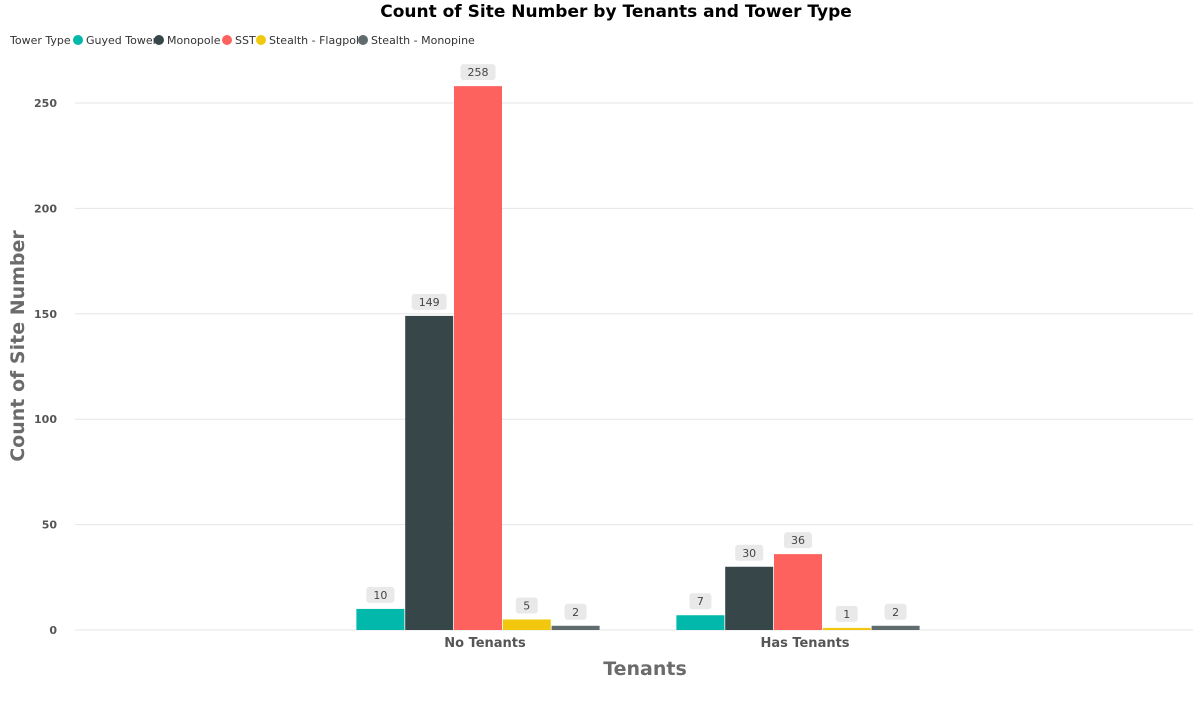 The width and height of the screenshot is (1193, 713). Describe the element at coordinates (45, 419) in the screenshot. I see `y-tick-label: 100` at that location.